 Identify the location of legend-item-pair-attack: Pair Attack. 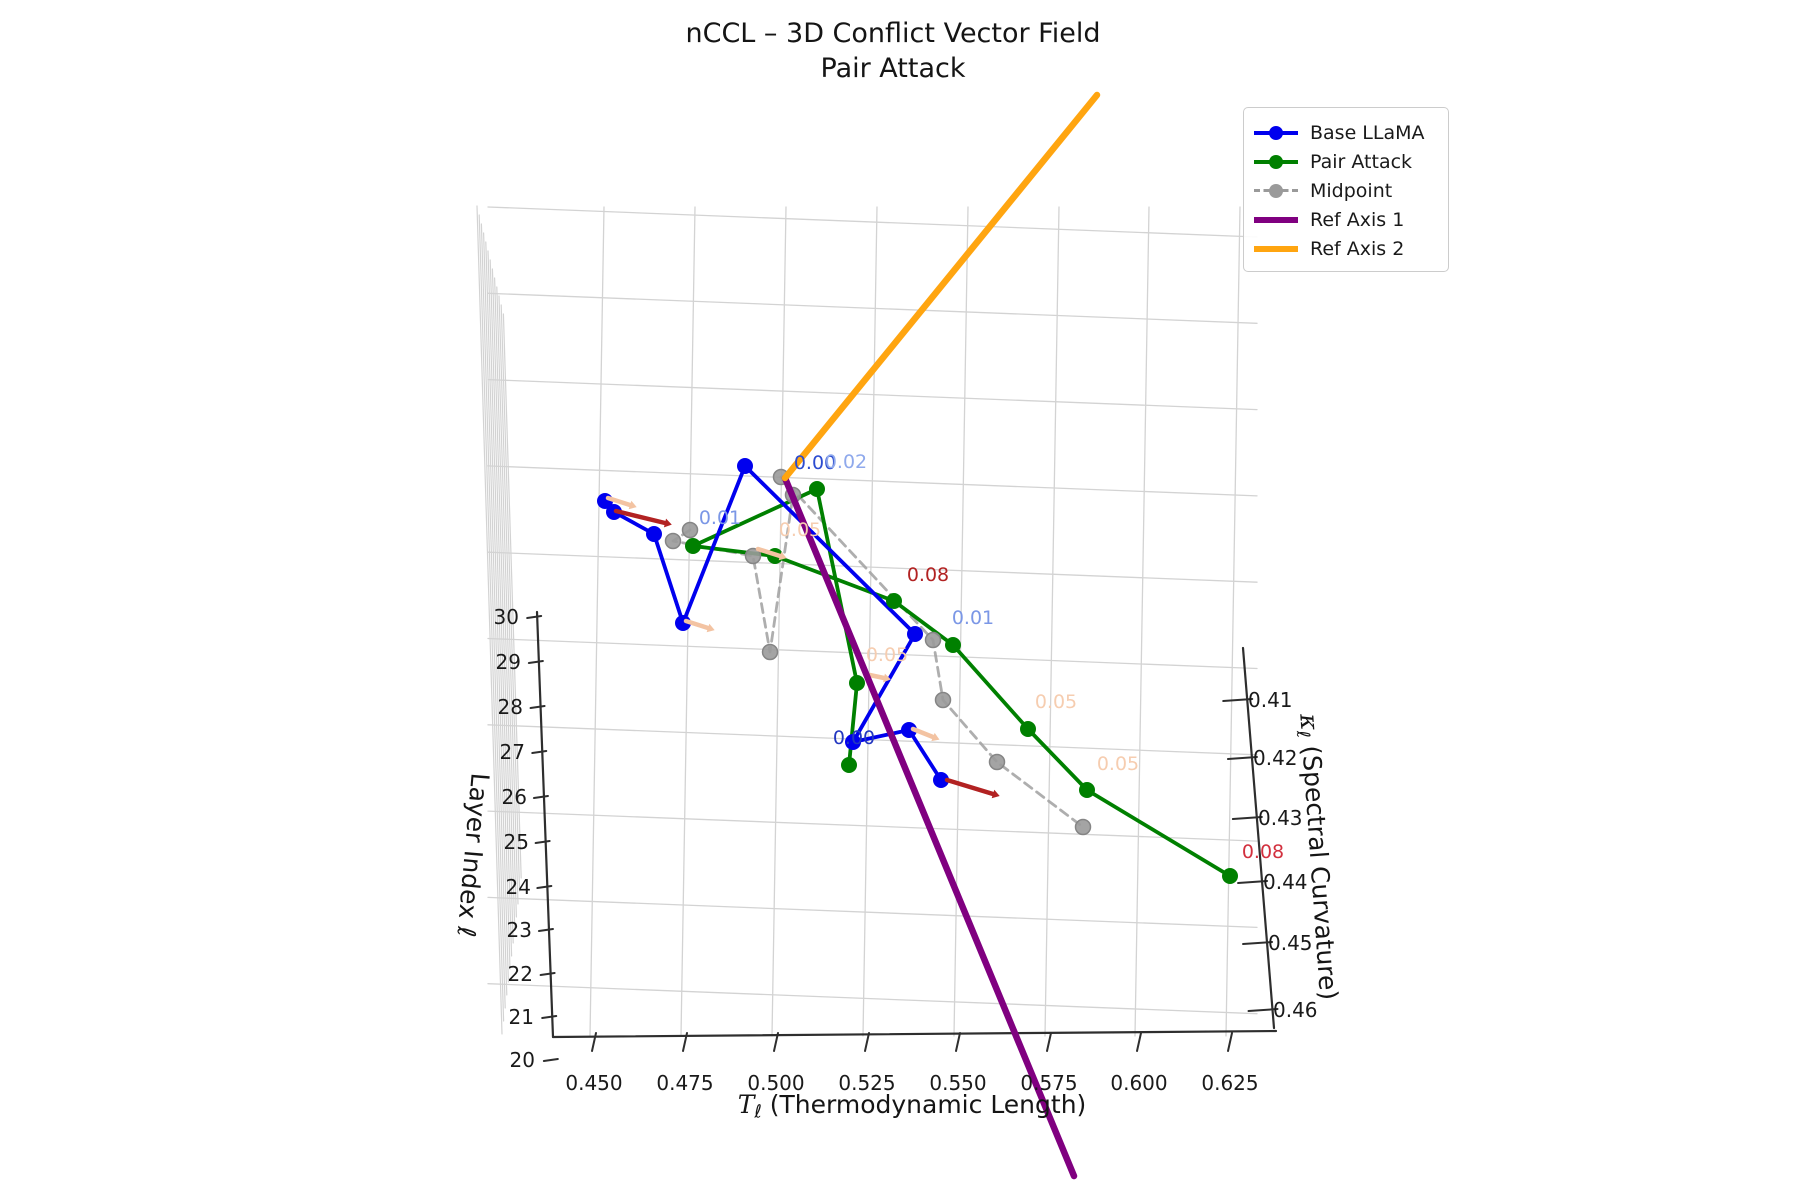
(1345, 161).